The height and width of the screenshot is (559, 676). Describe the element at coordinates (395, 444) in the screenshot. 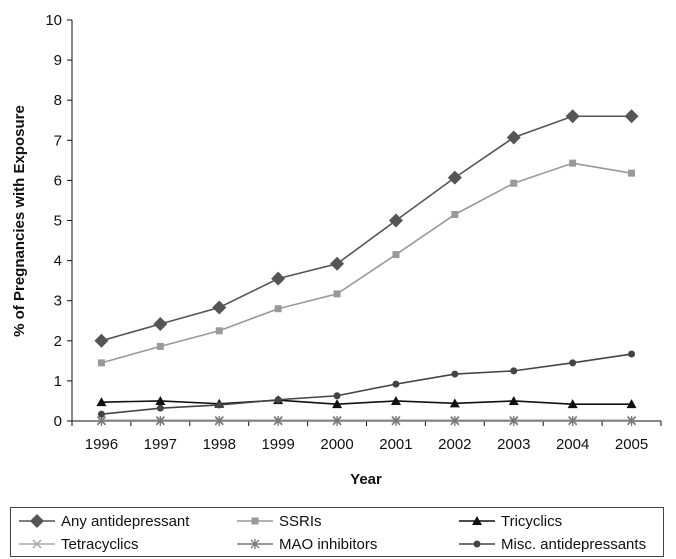

I see `x-tick-label: 2001` at that location.